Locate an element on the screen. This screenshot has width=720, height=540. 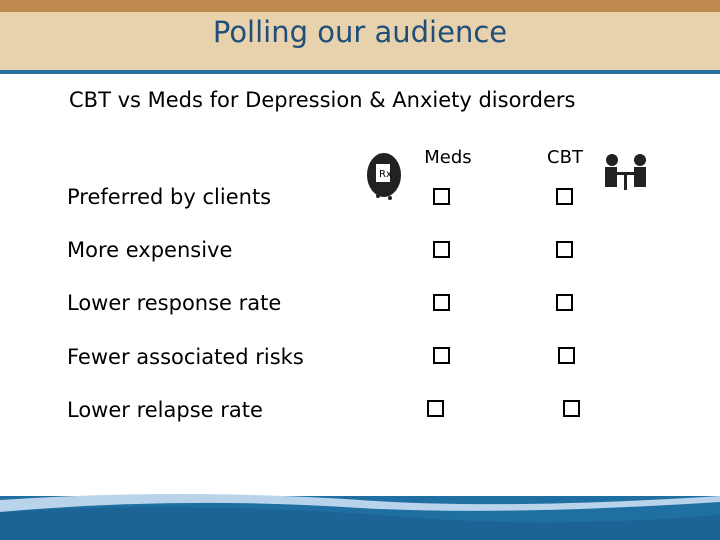
header-band is located at coordinates (360, 41).